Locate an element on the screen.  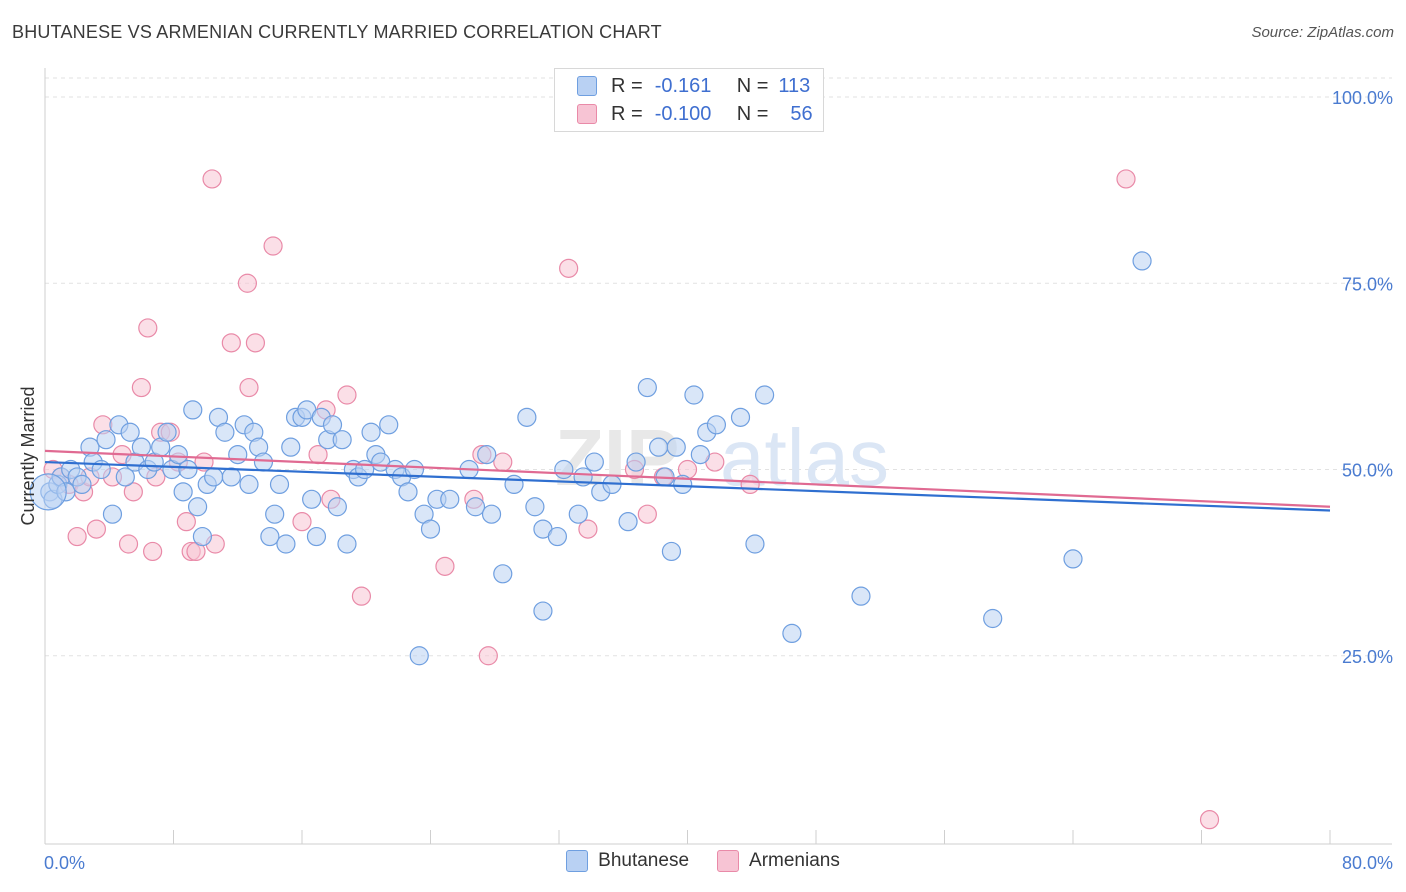
y-tick-label: 75.0% is located at coordinates (1367, 284).